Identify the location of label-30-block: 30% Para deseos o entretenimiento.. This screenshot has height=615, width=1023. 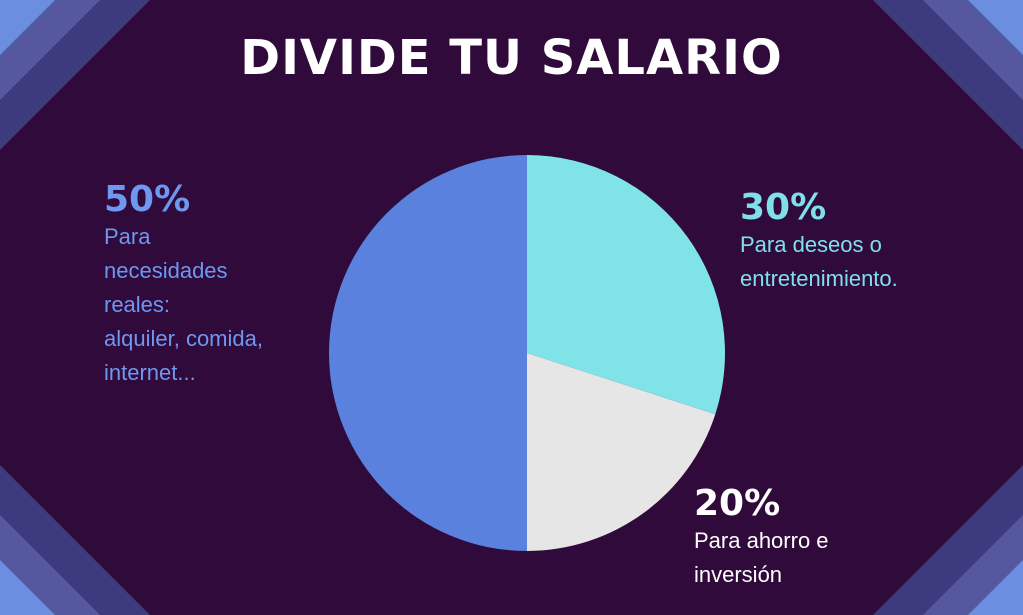
(875, 242).